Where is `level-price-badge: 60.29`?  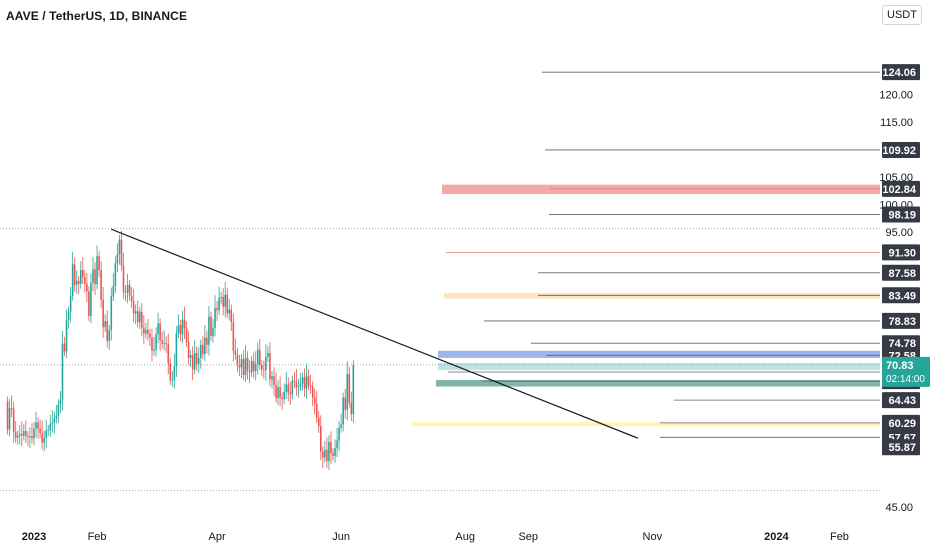 level-price-badge: 60.29 is located at coordinates (901, 422).